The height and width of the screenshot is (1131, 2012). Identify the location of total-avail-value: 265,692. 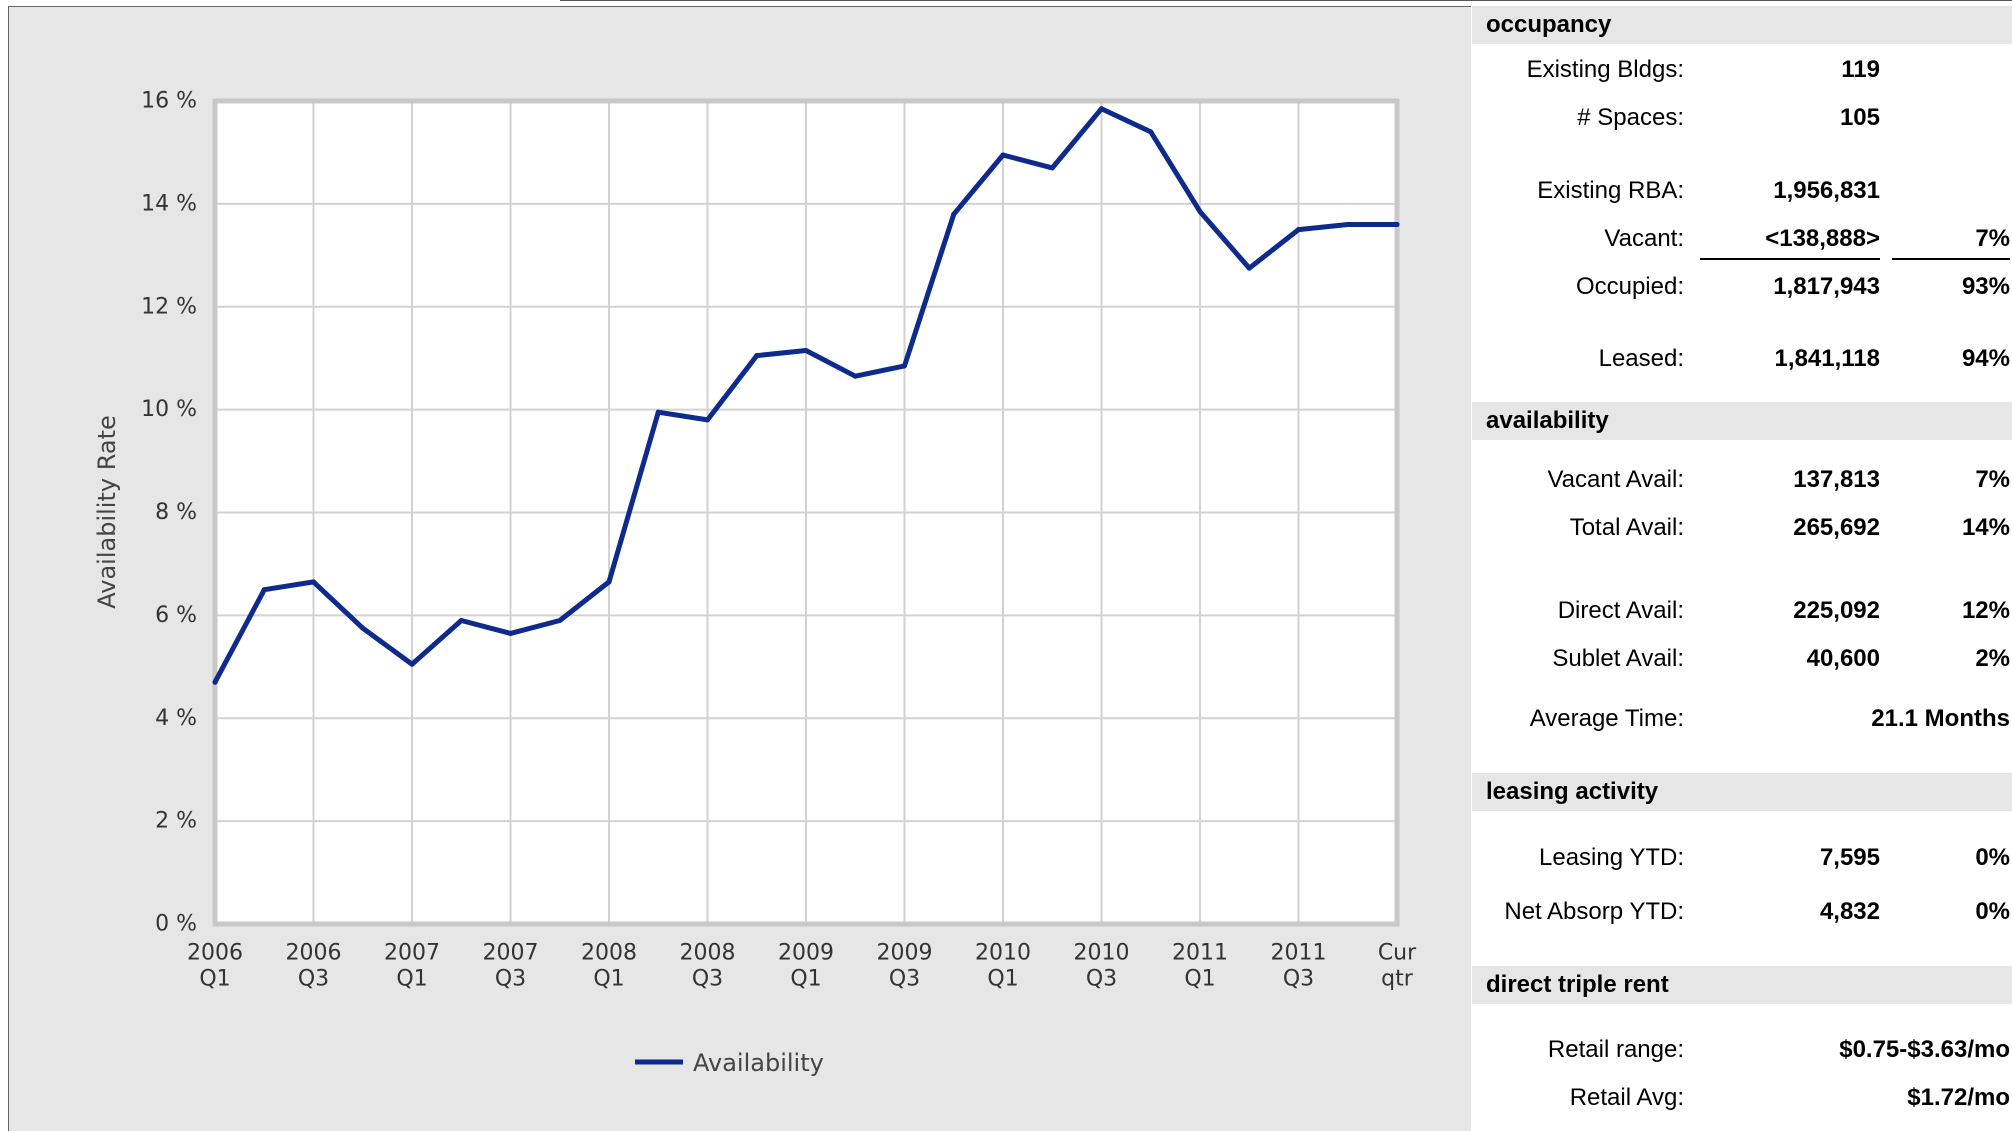
(1836, 527).